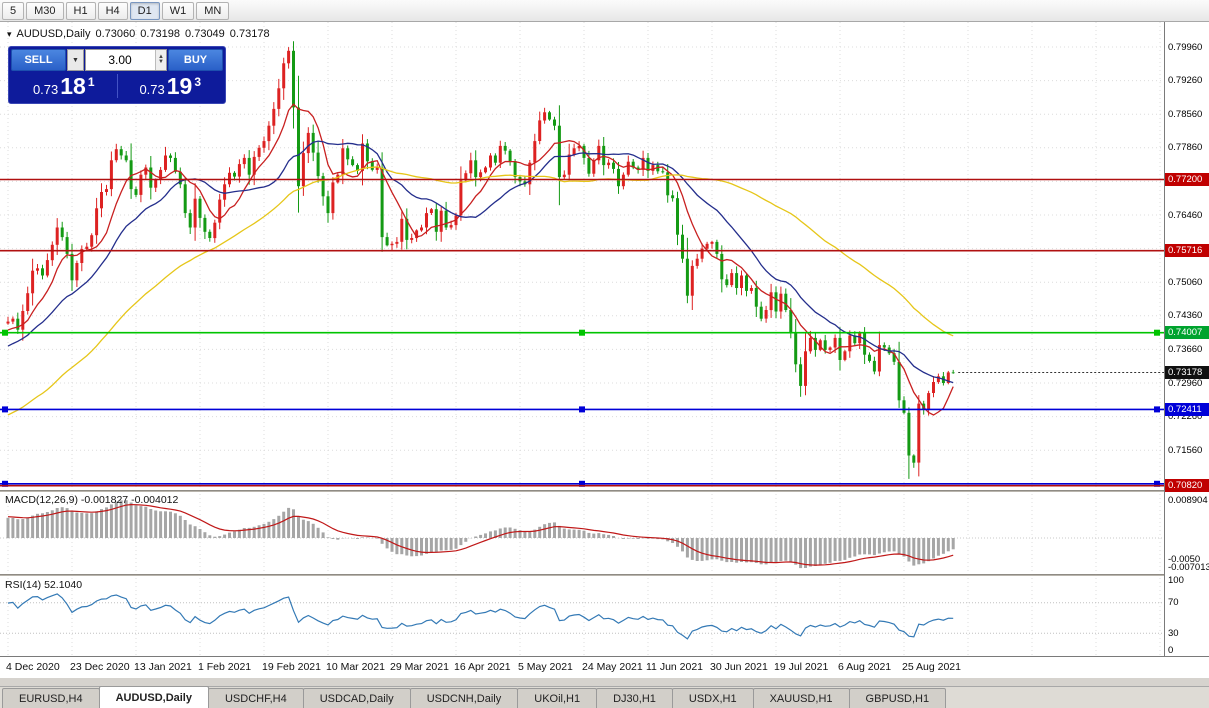 Image resolution: width=1209 pixels, height=708 pixels. What do you see at coordinates (73, 86) in the screenshot?
I see `sell-price-big: 18` at bounding box center [73, 86].